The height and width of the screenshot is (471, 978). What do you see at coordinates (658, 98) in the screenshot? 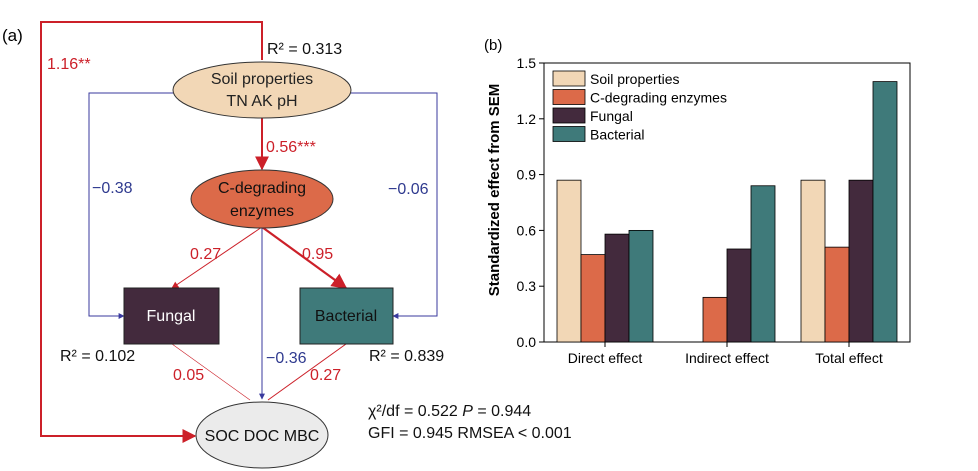
I see `legend-label: C-degrading enzymes` at bounding box center [658, 98].